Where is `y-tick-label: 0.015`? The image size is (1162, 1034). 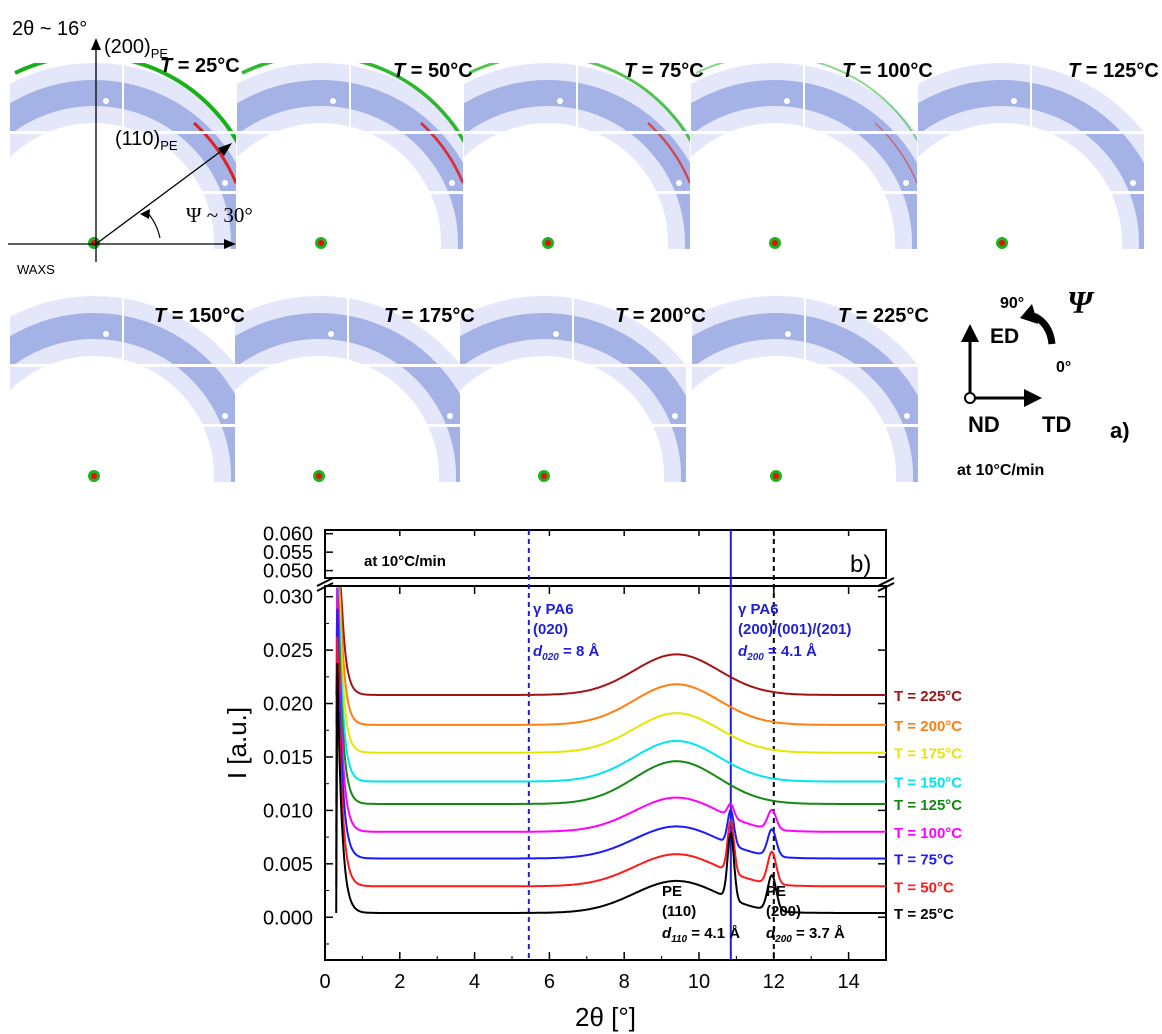
y-tick-label: 0.015 is located at coordinates (288, 758).